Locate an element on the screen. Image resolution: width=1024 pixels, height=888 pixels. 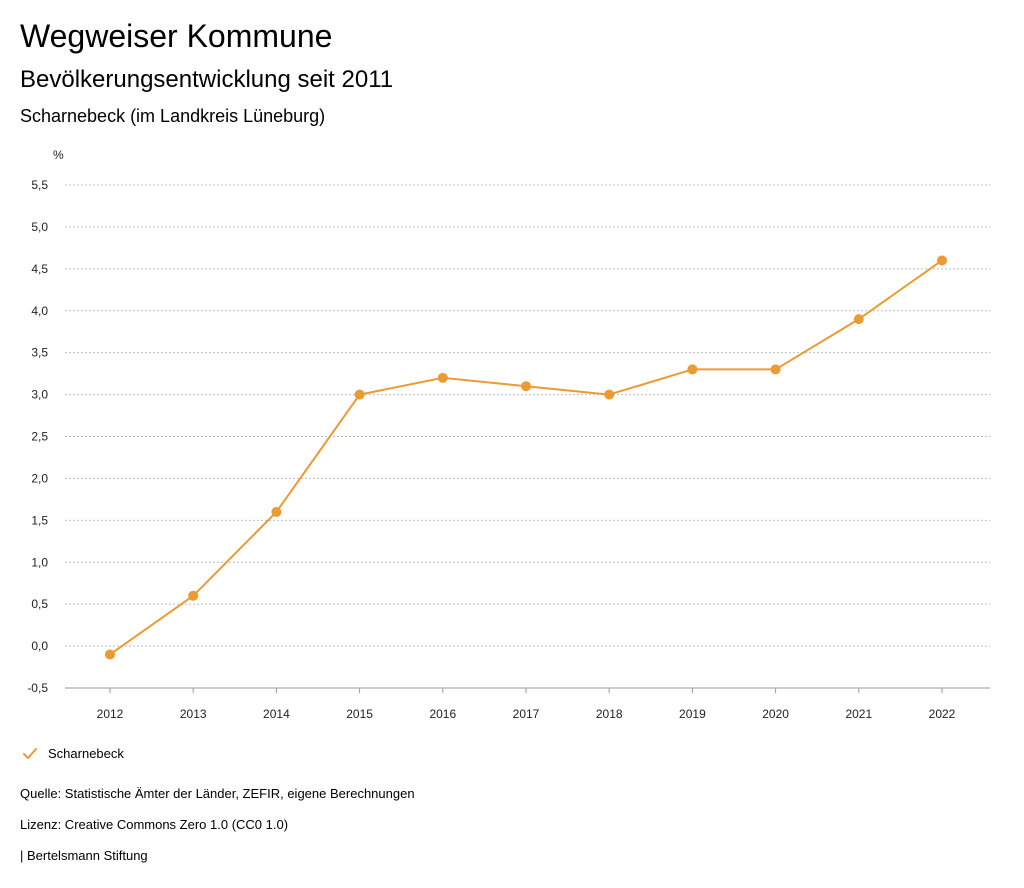
x-tick-label: 2015 is located at coordinates (359, 714).